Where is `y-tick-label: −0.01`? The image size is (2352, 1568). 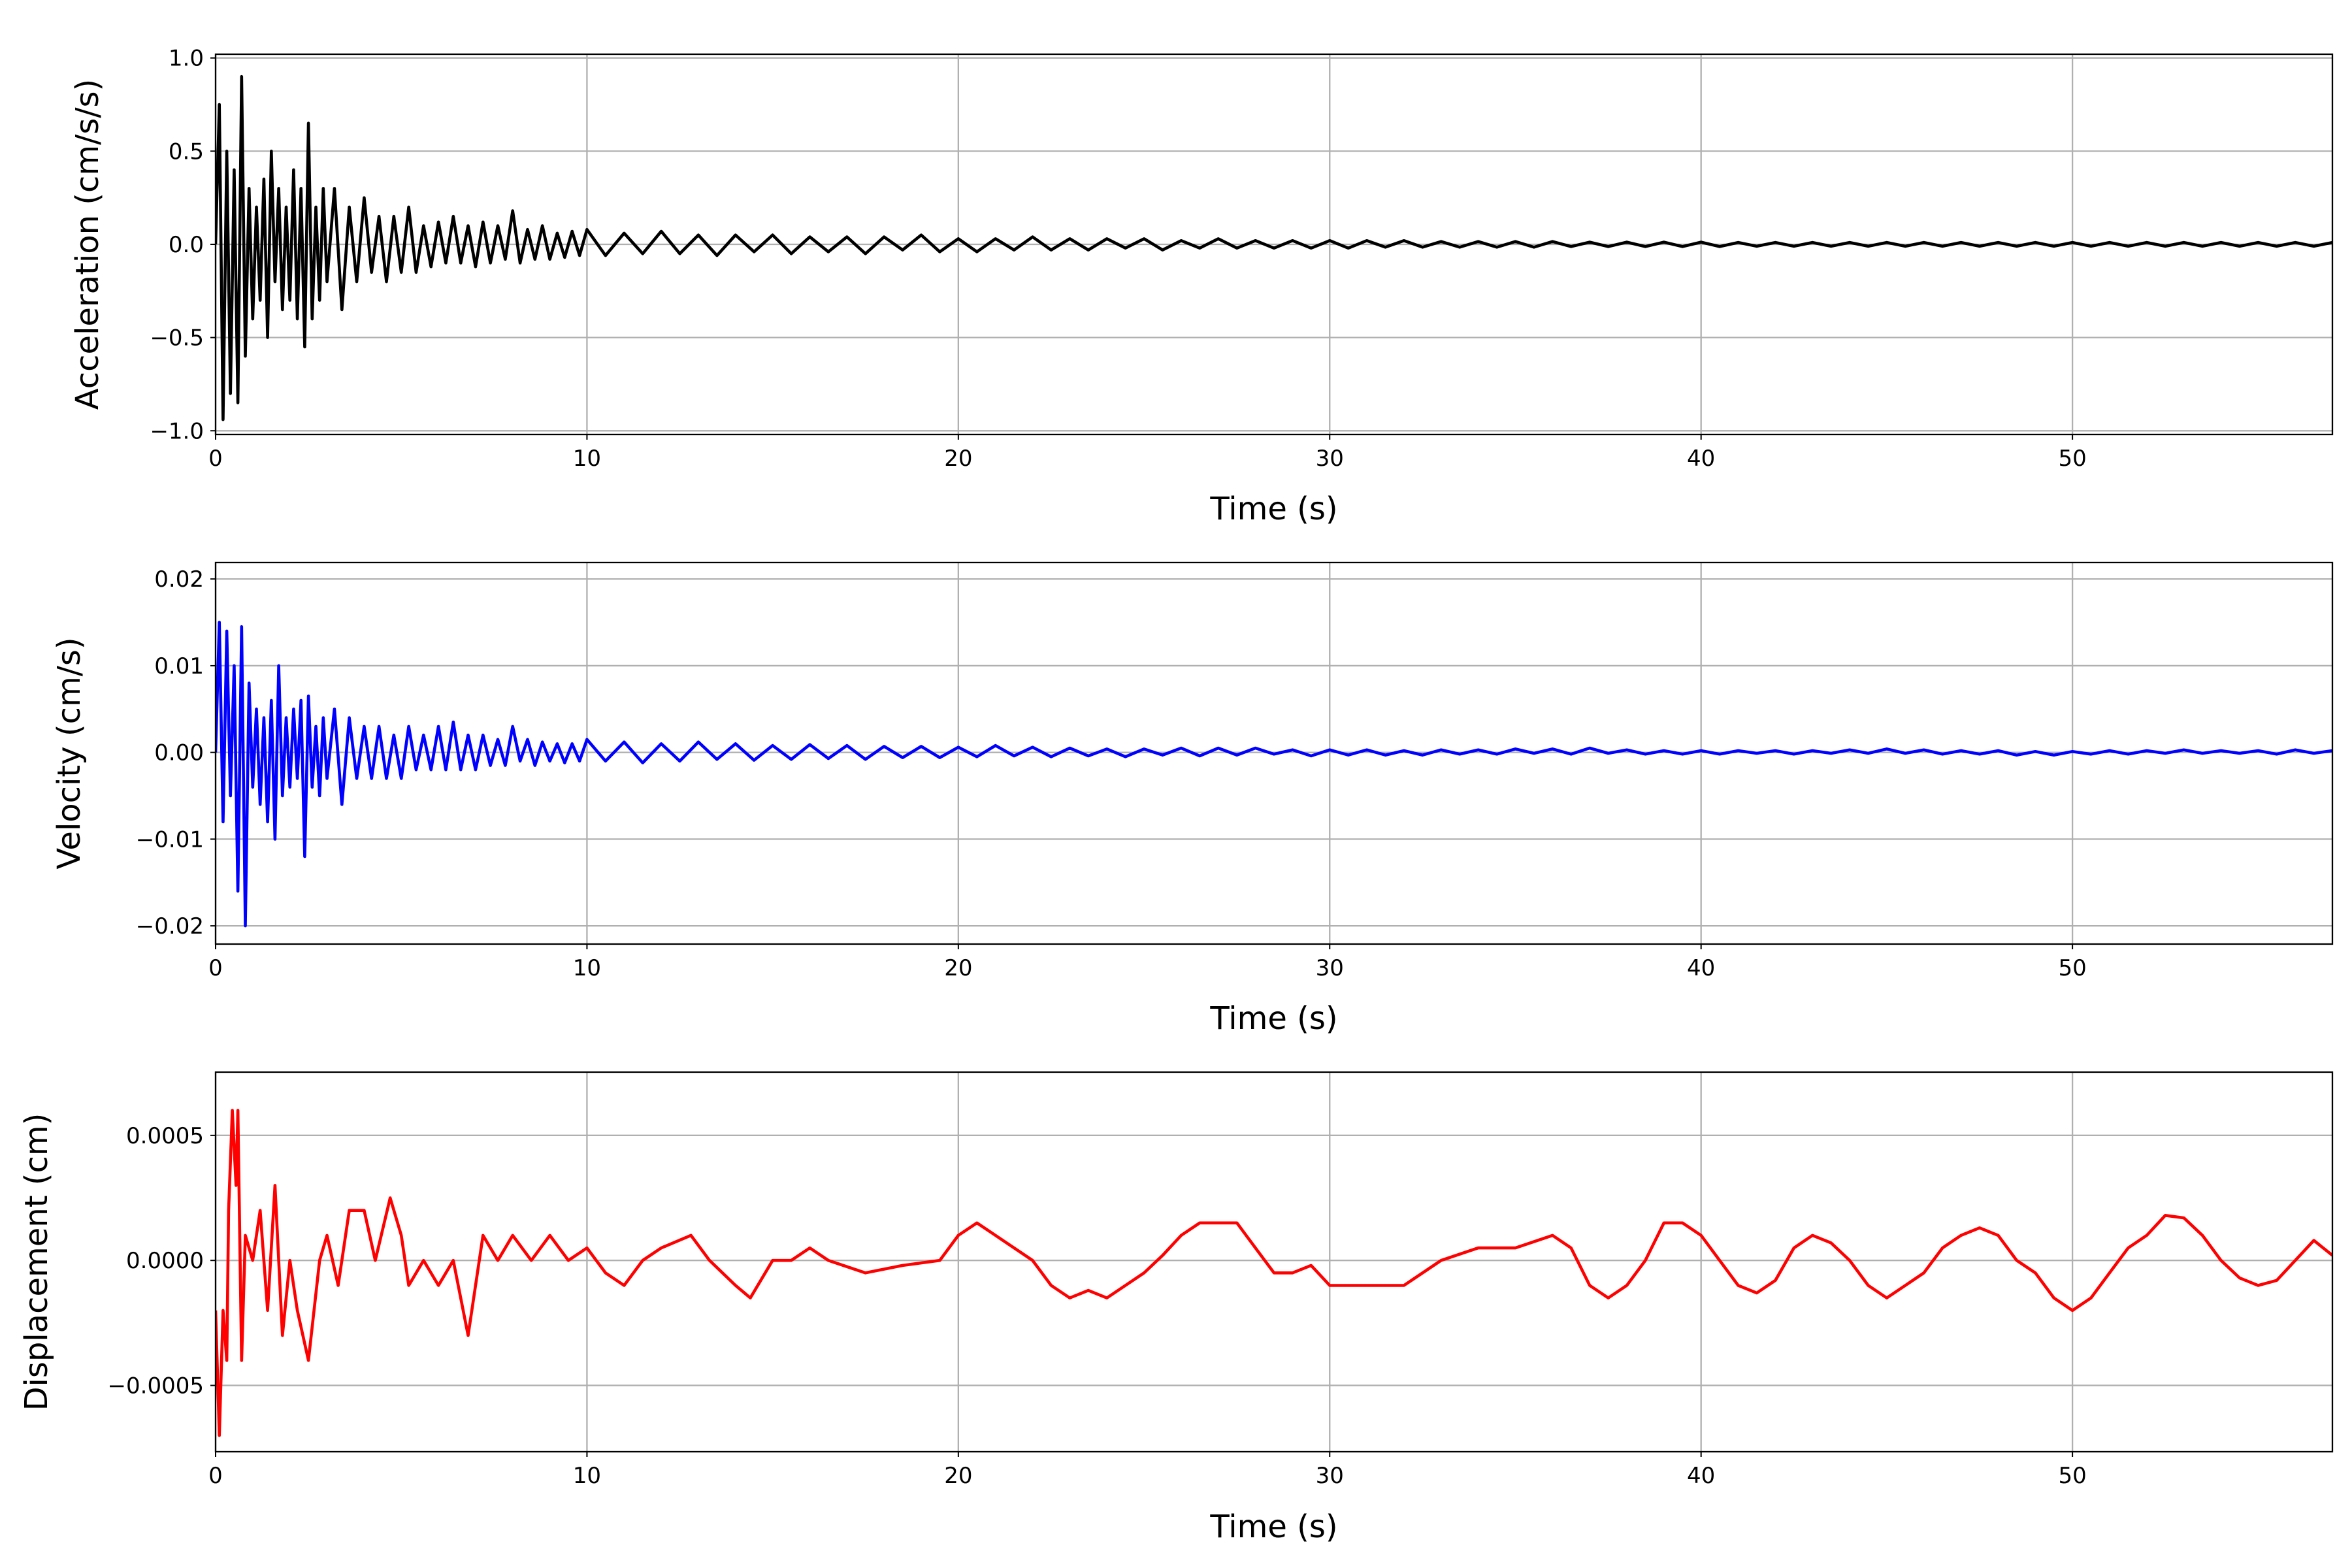 y-tick-label: −0.01 is located at coordinates (170, 839).